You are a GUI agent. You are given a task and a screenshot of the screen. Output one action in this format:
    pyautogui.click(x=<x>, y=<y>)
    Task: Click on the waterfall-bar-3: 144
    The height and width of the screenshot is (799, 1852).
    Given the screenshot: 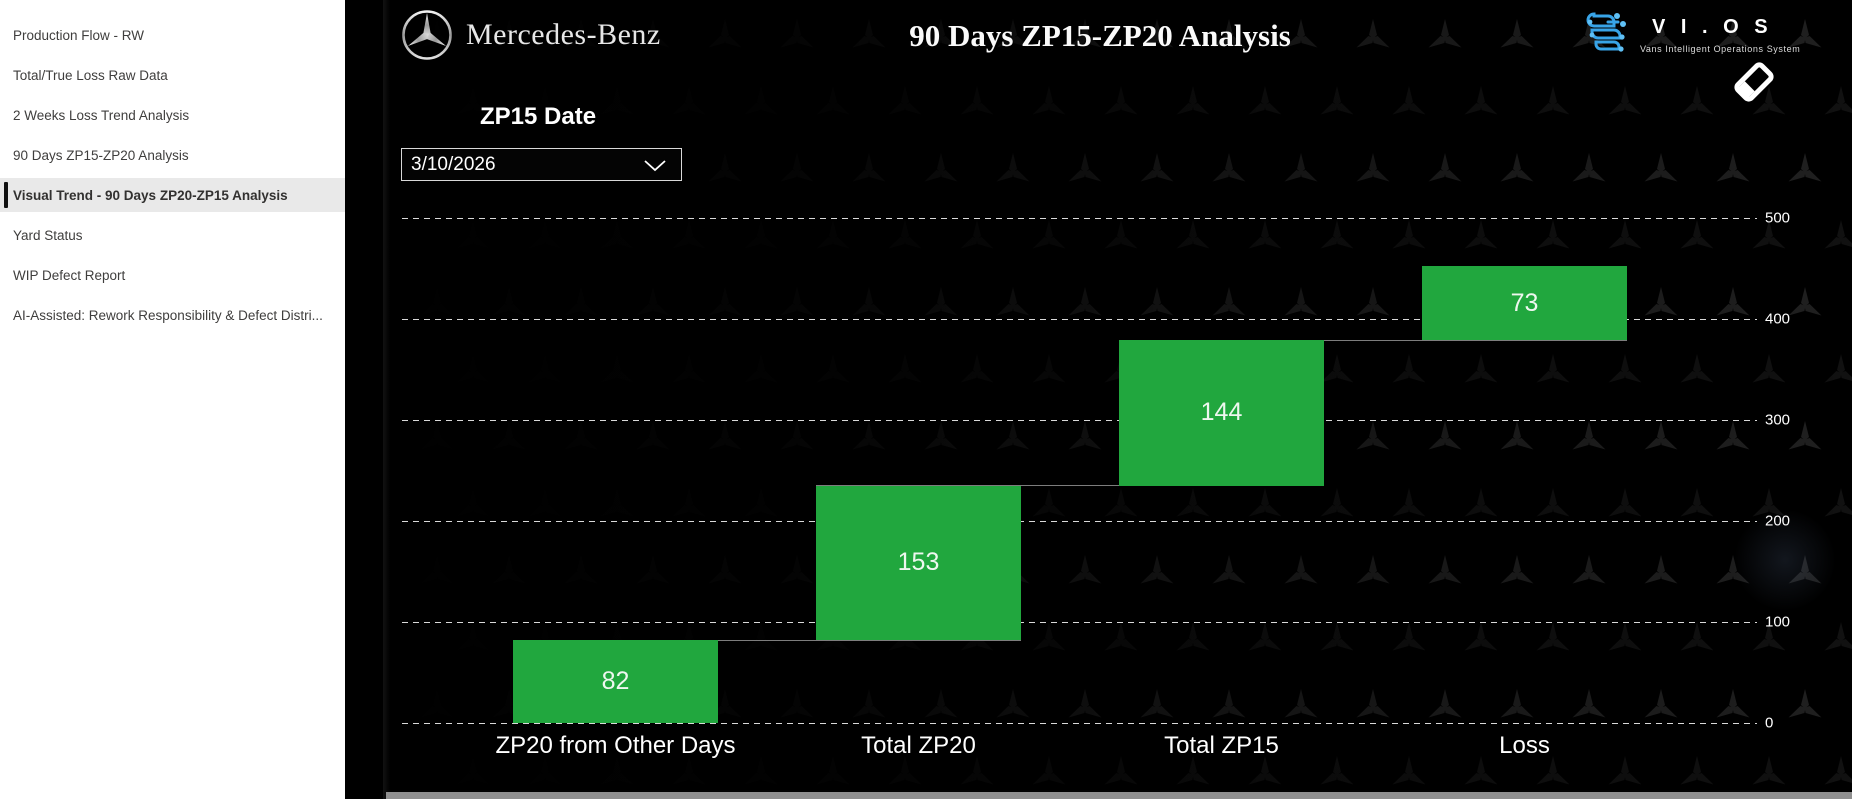 What is the action you would take?
    pyautogui.click(x=1221, y=413)
    